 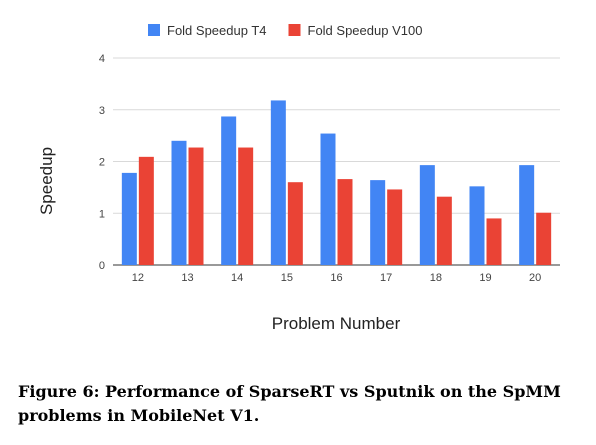 What do you see at coordinates (102, 266) in the screenshot?
I see `y-tick-label: 0` at bounding box center [102, 266].